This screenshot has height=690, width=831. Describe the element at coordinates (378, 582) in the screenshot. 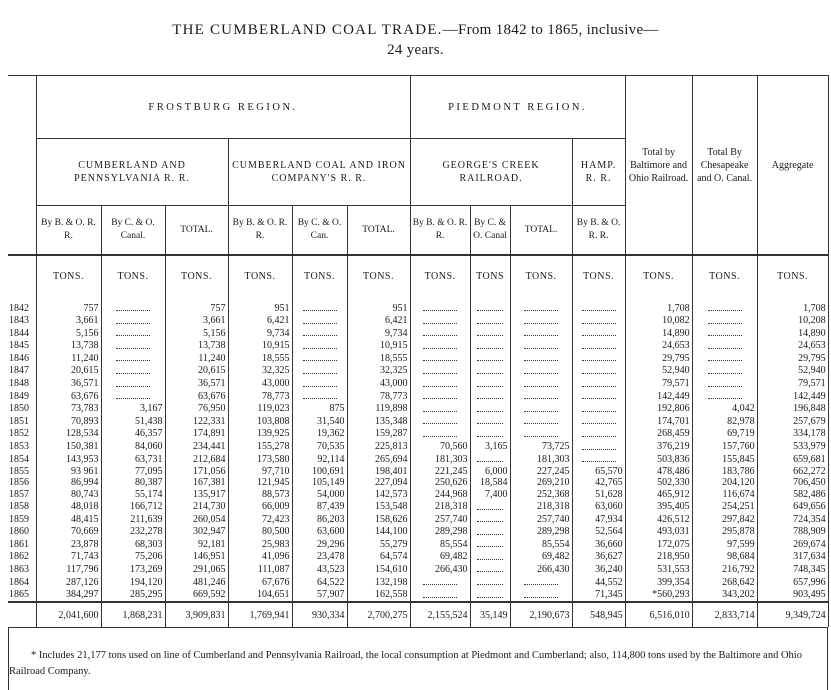

I see `value-cell: 132,198` at that location.